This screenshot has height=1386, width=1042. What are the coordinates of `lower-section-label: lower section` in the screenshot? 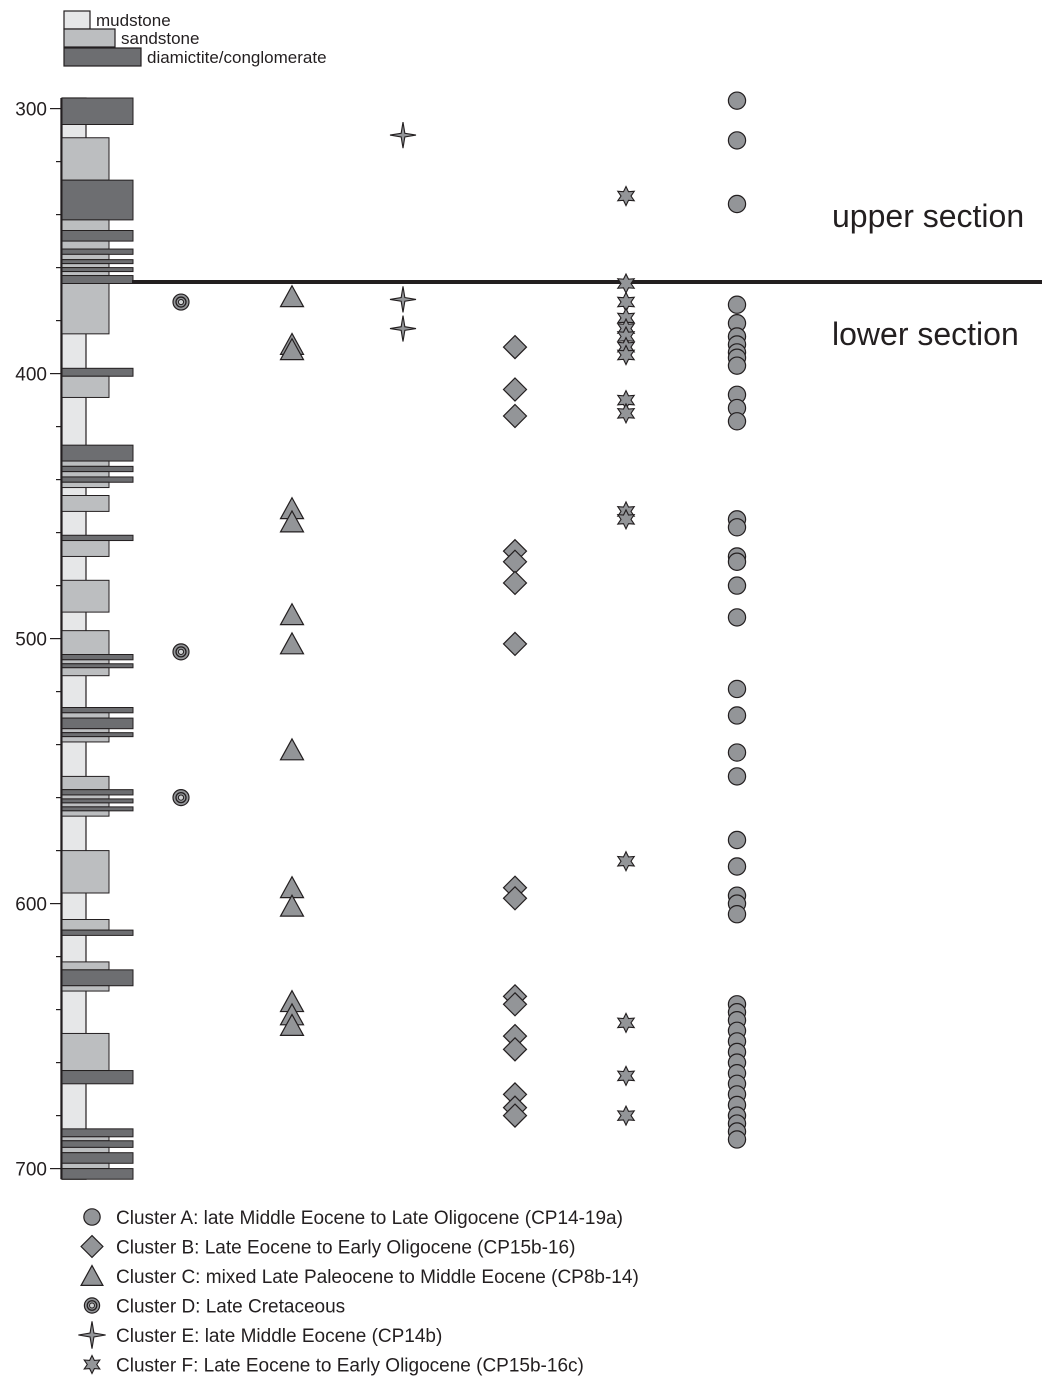 It's located at (925, 334).